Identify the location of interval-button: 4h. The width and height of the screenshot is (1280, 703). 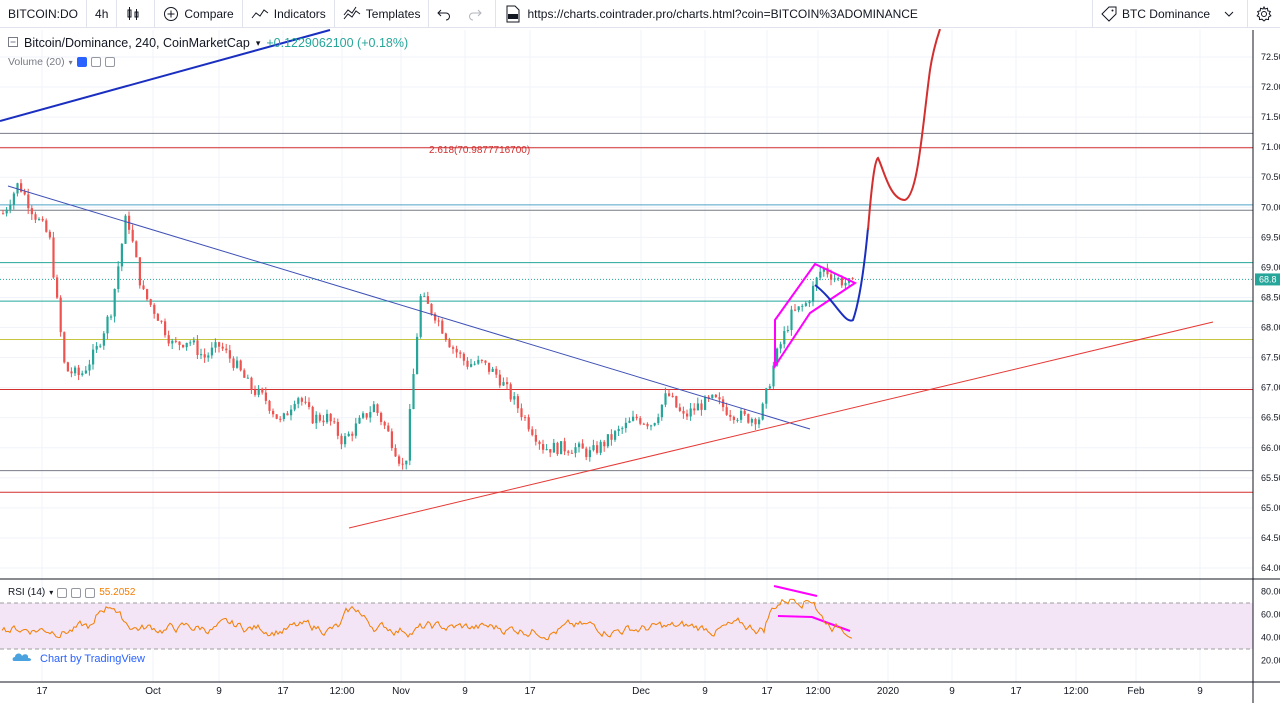
(102, 14).